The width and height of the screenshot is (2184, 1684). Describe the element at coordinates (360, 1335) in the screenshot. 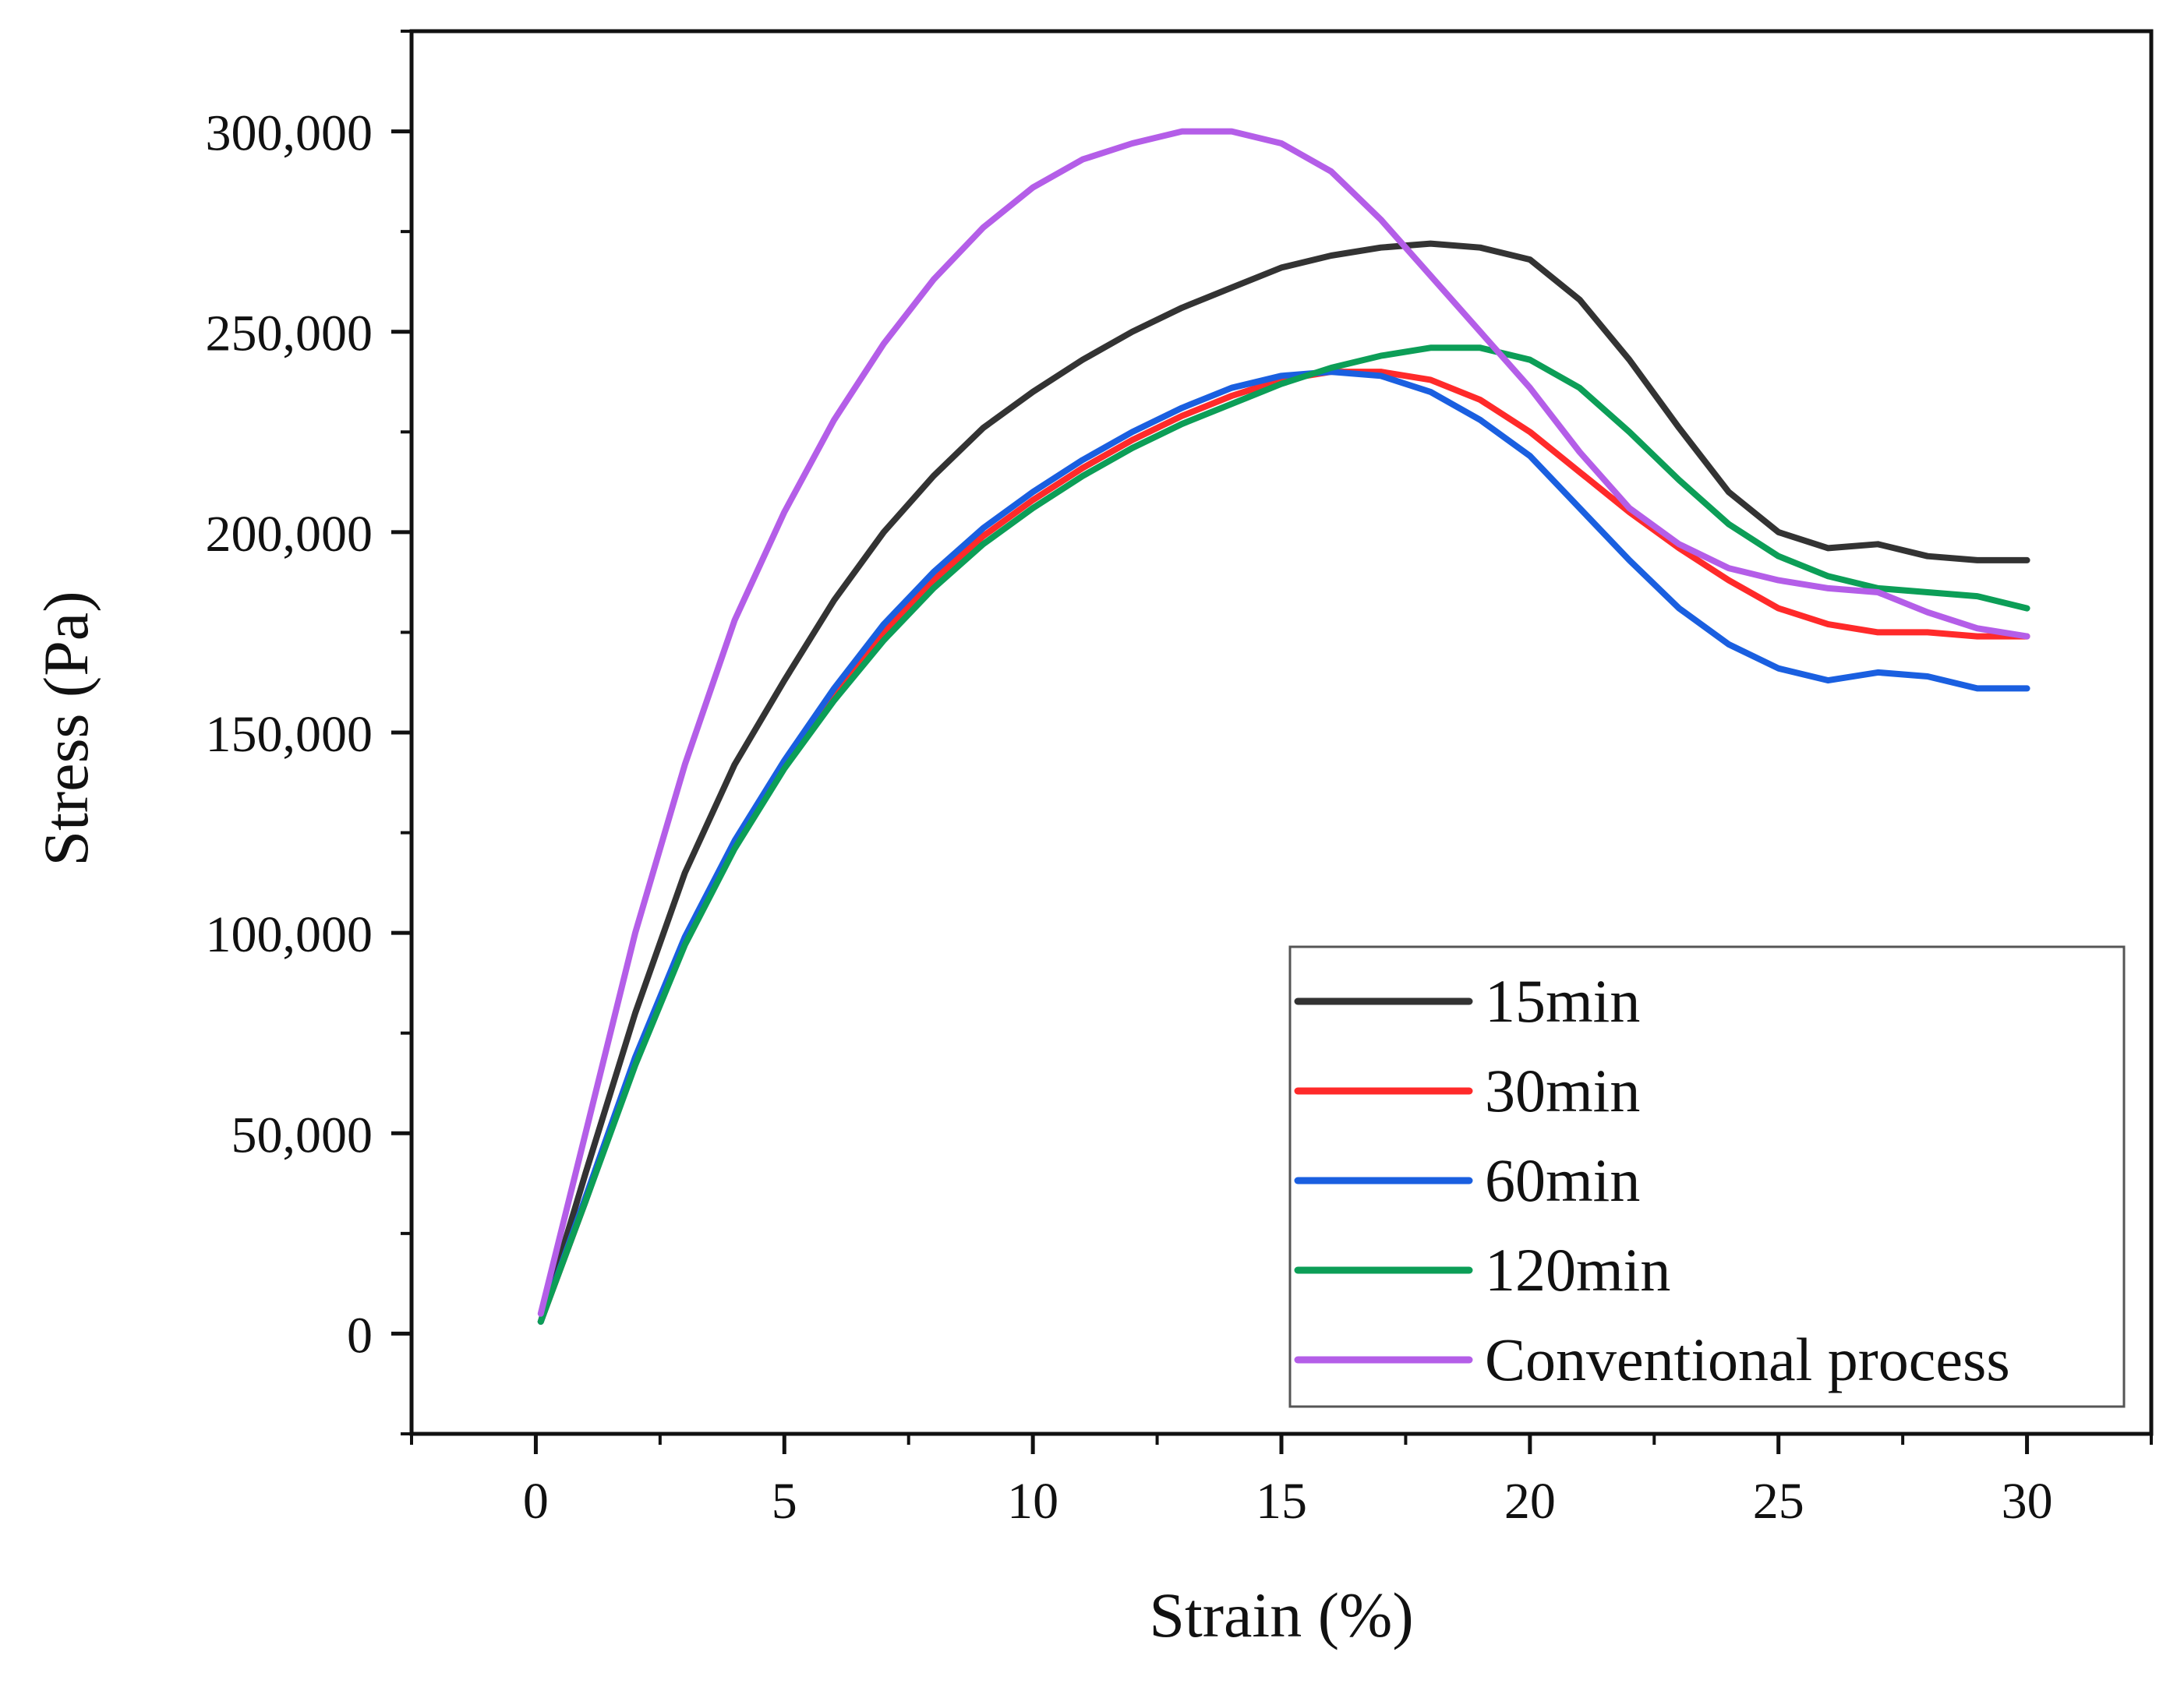

I see `y-tick-label: 0` at that location.